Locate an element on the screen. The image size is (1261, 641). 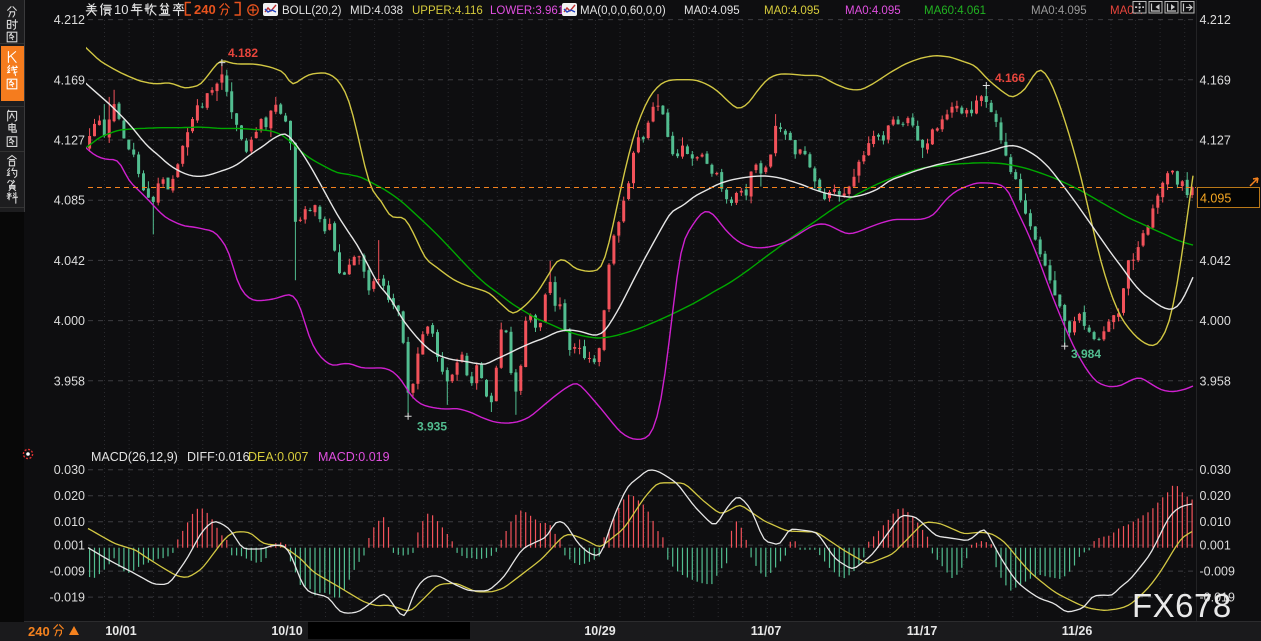
svg-text: 10 is located at coordinates (121, 9).